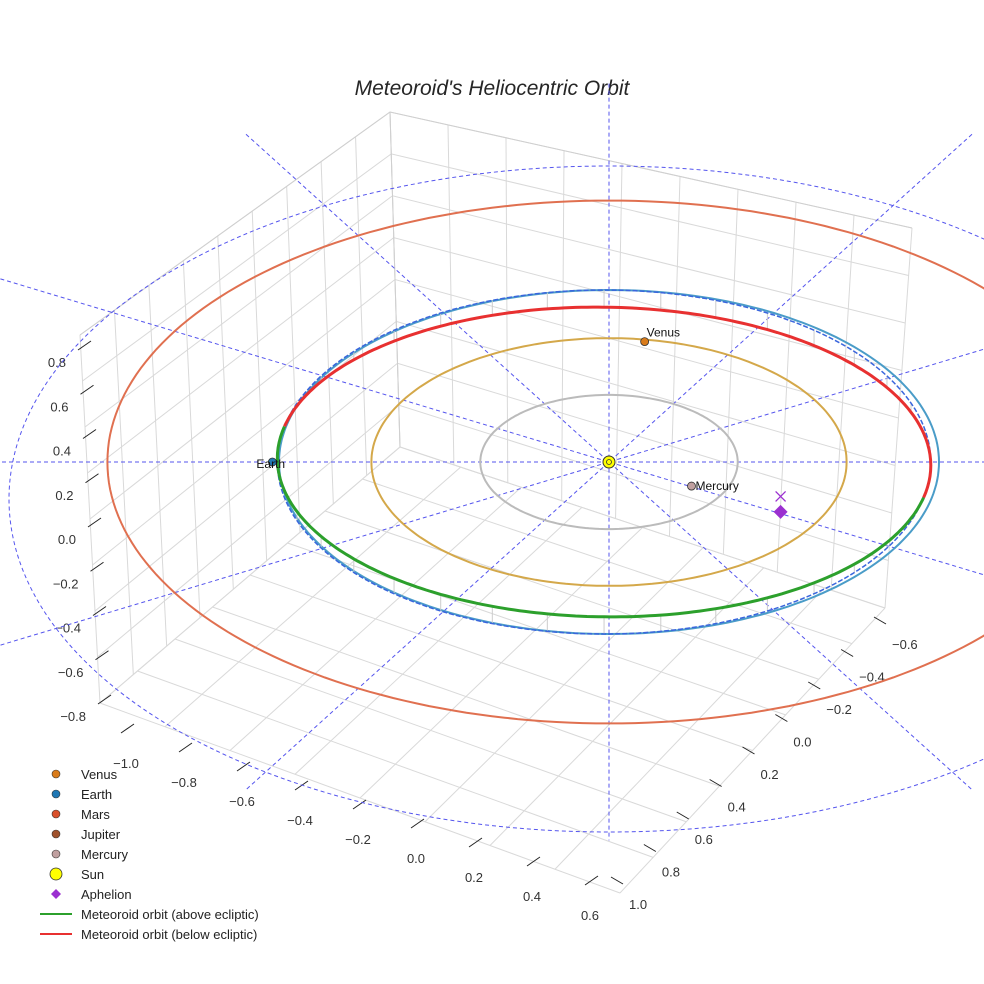 This screenshot has width=984, height=984. I want to click on z-tick-label: 0.4, so click(62, 451).